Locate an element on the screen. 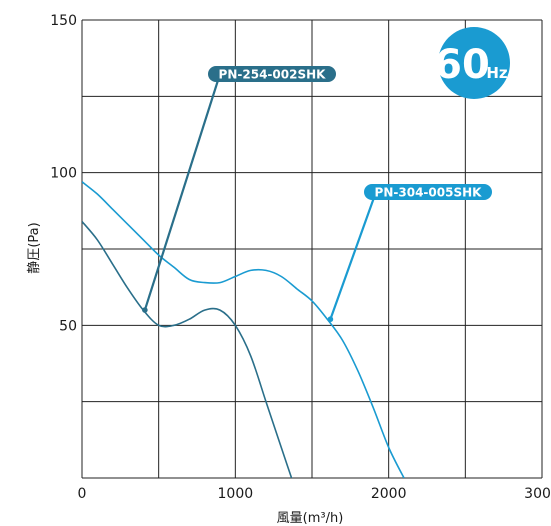  badge-unit: Hz is located at coordinates (497, 73).